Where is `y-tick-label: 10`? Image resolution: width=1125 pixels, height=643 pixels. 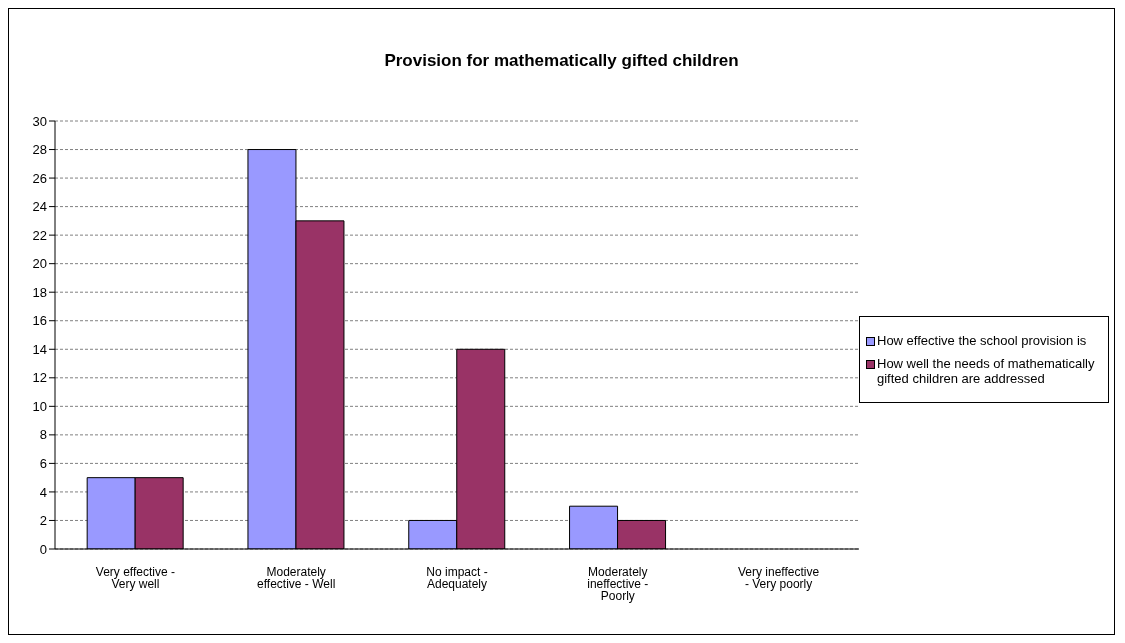
y-tick-label: 10 is located at coordinates (39, 406).